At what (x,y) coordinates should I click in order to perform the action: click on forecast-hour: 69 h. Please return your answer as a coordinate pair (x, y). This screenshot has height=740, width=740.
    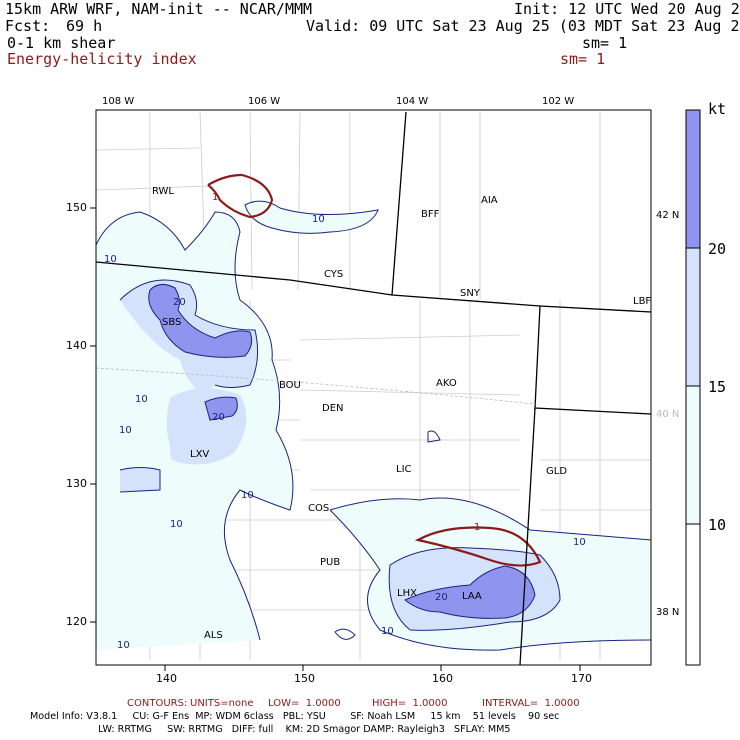
    Looking at the image, I should click on (84, 26).